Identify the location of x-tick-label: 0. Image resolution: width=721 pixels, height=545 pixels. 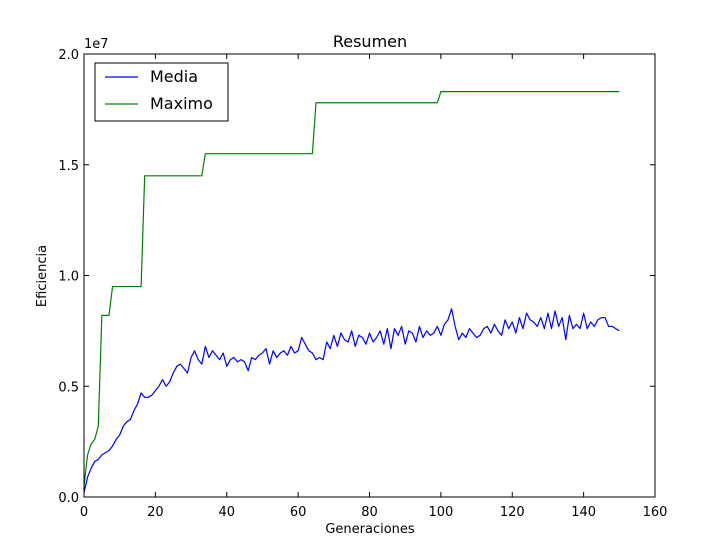
(84, 512).